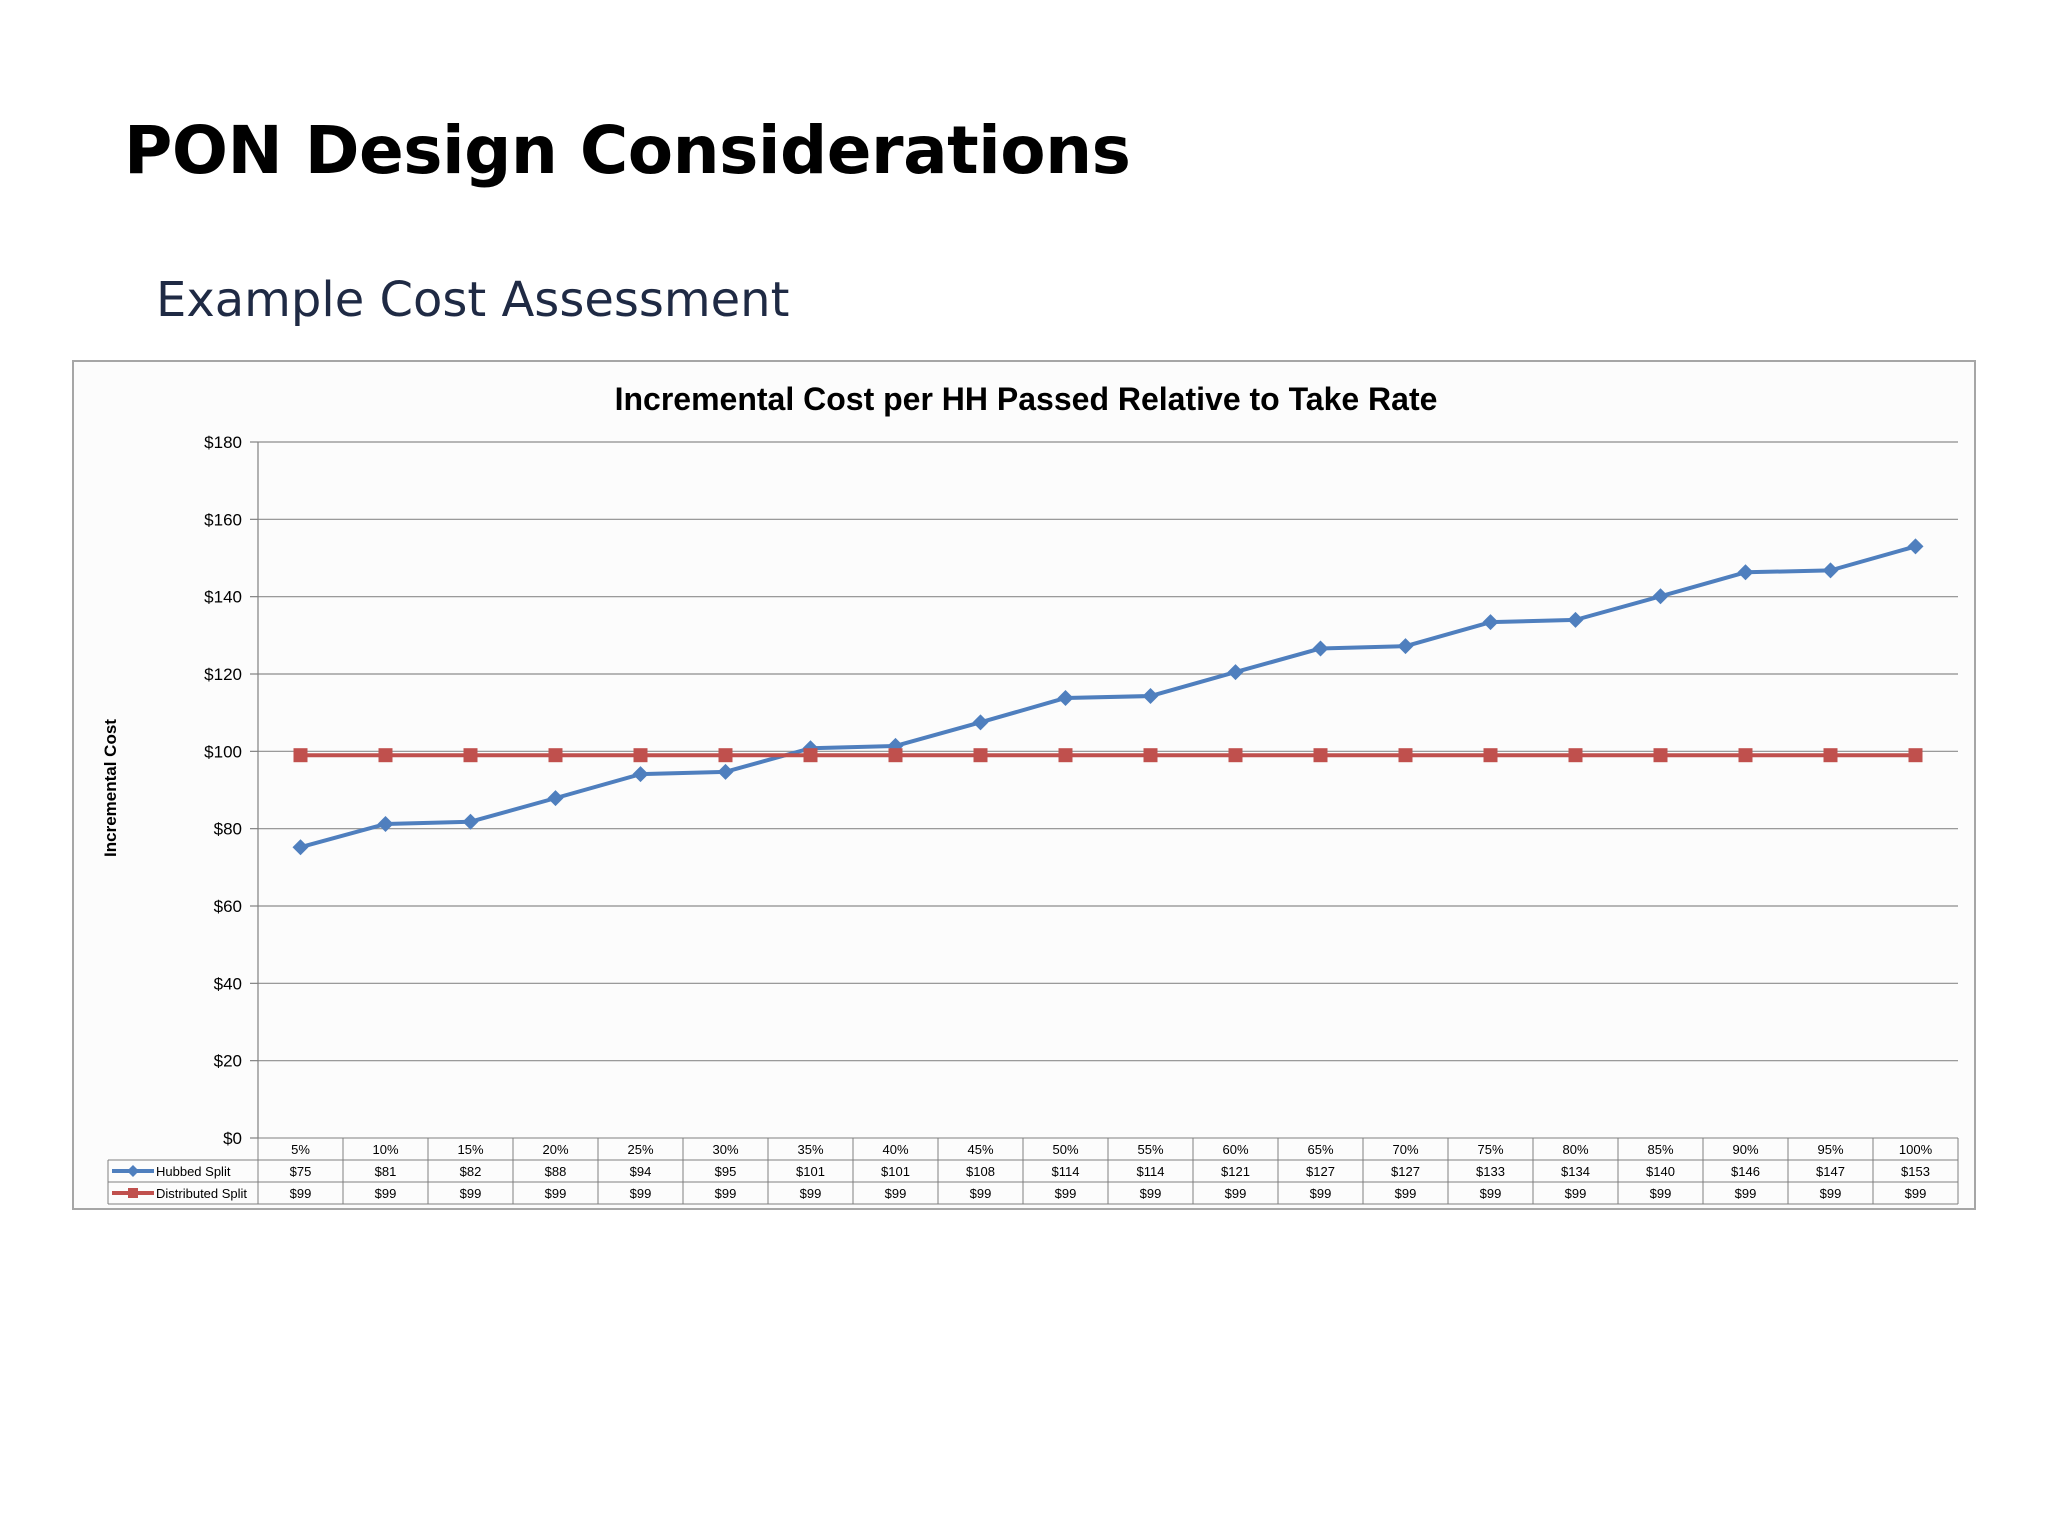  Describe the element at coordinates (232, 1138) in the screenshot. I see `y-tick-label: $0` at that location.